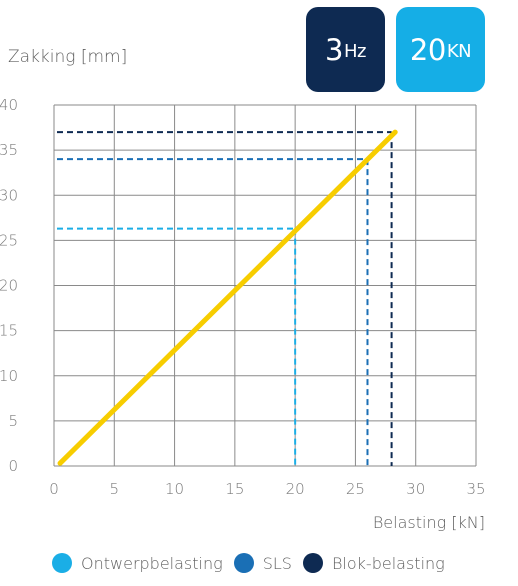 The image size is (518, 586). I want to click on frequency-badge: 3 Hz, so click(345, 49).